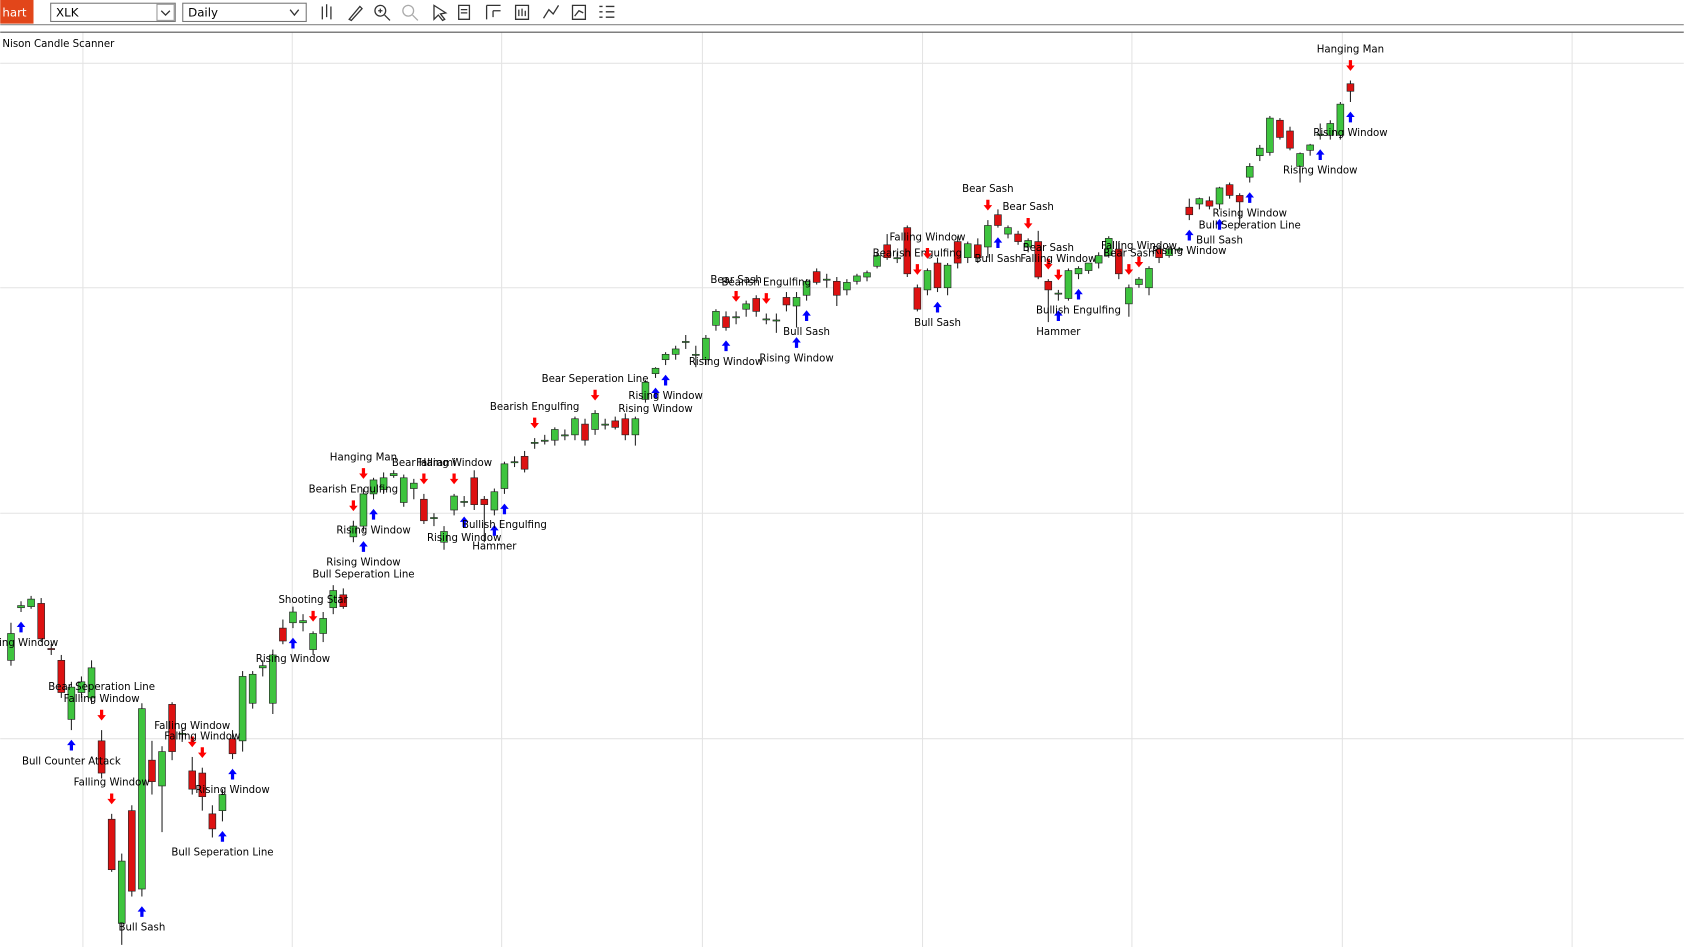 The height and width of the screenshot is (947, 1684). I want to click on list-tool, so click(607, 11).